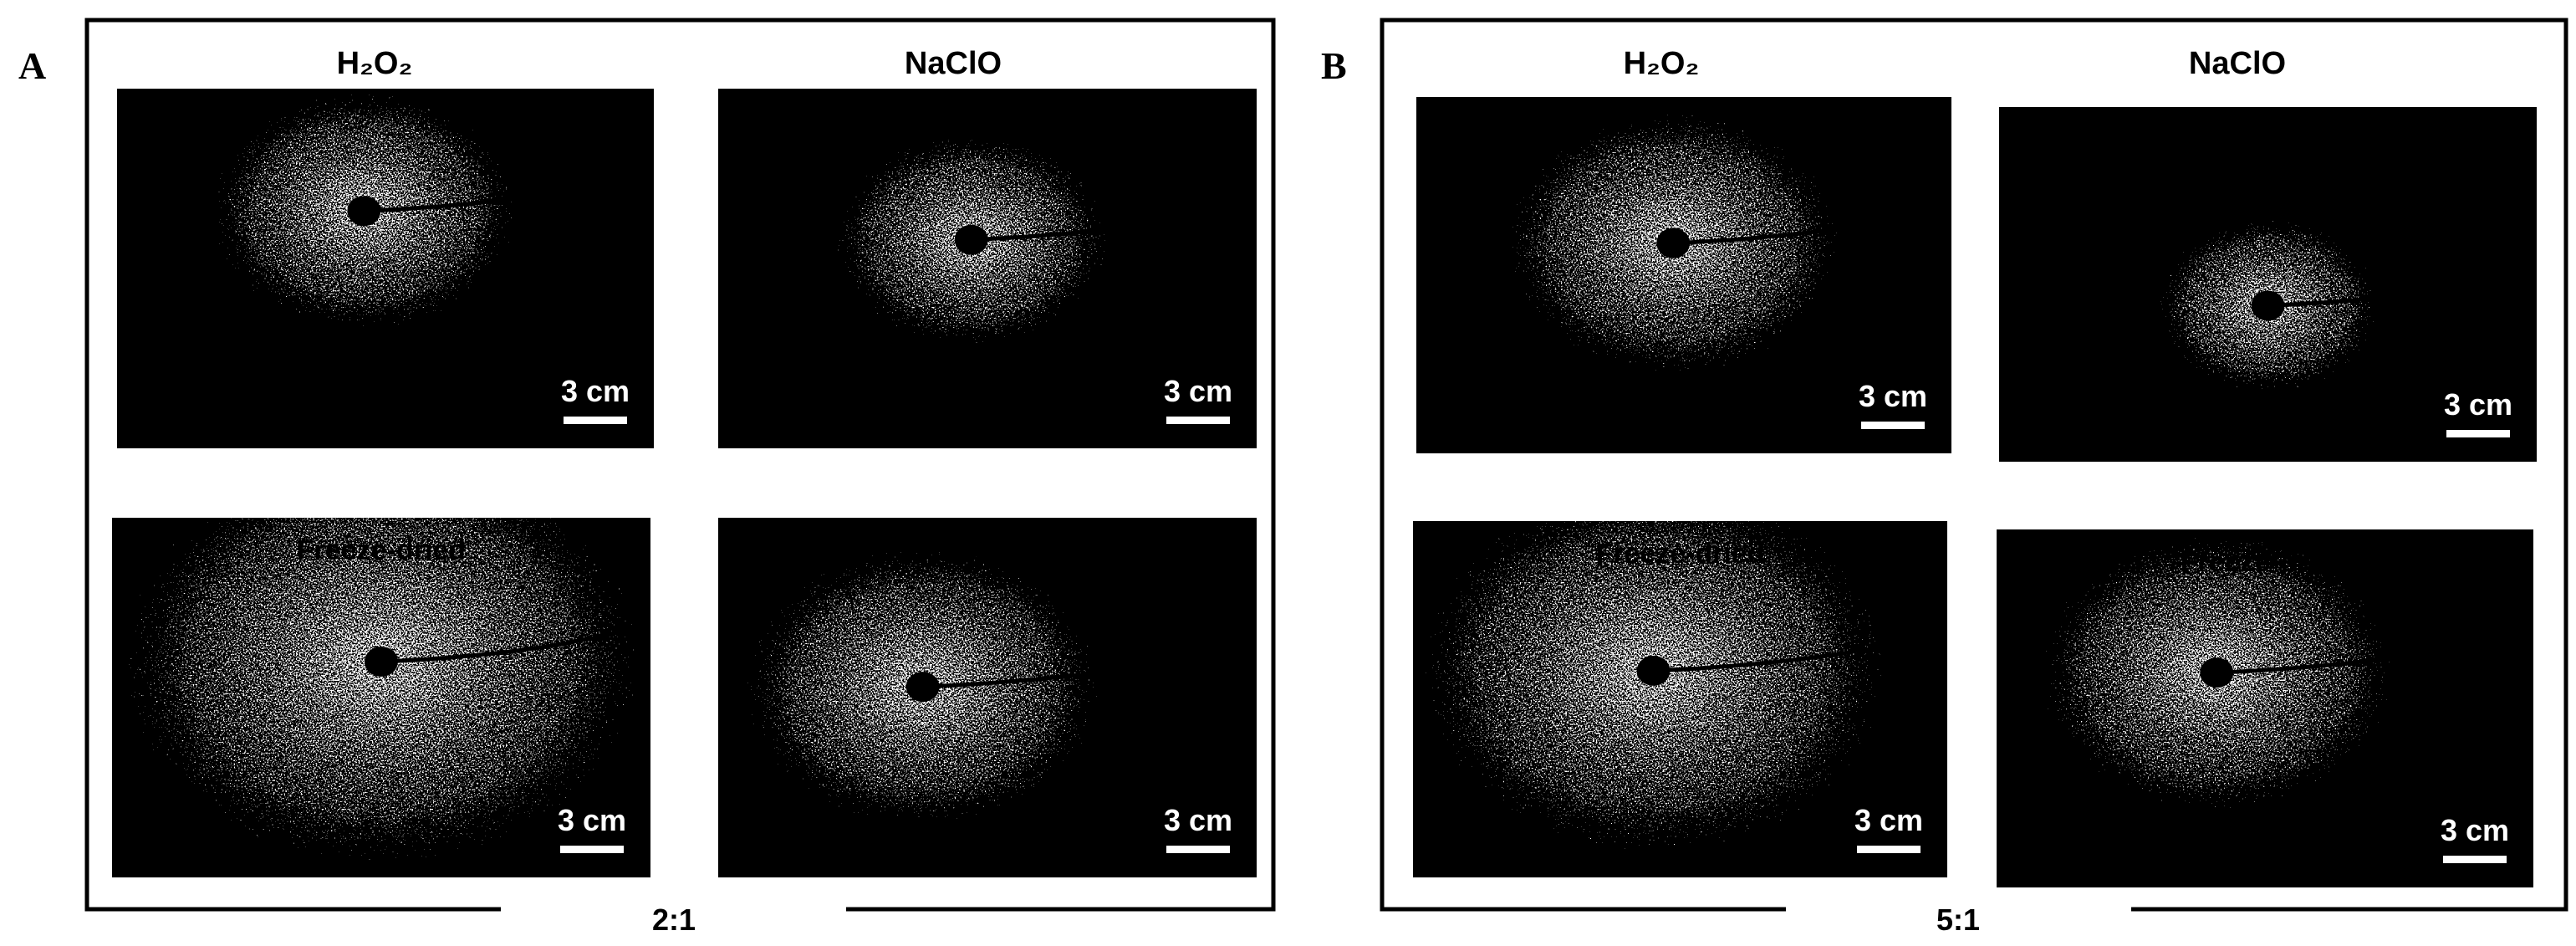  Describe the element at coordinates (1958, 920) in the screenshot. I see `ratio-label: 5:1` at that location.